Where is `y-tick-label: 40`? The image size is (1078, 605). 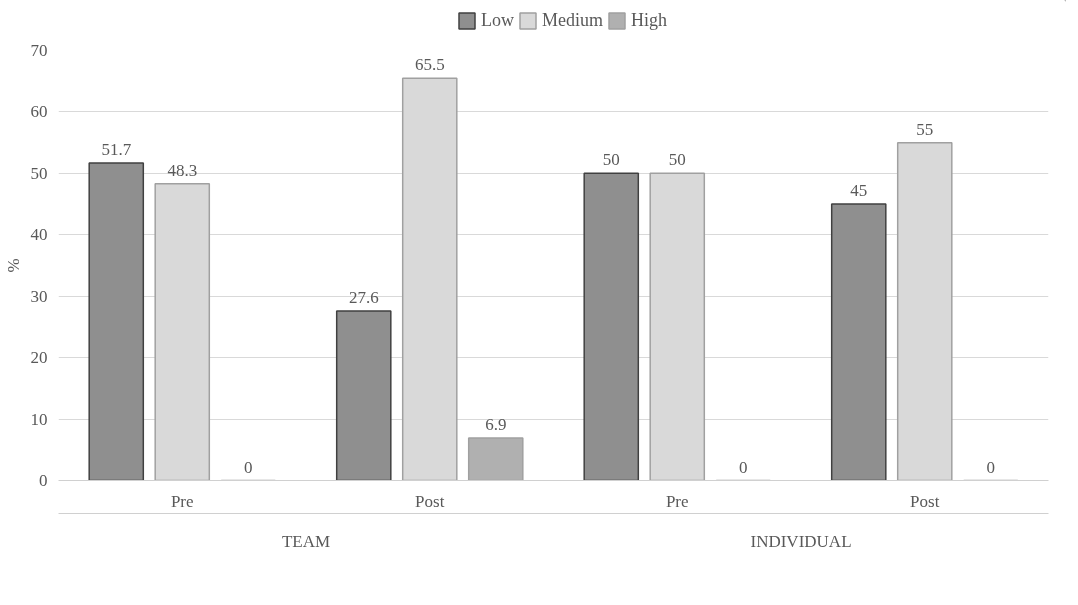
y-tick-label: 40 is located at coordinates (39, 235).